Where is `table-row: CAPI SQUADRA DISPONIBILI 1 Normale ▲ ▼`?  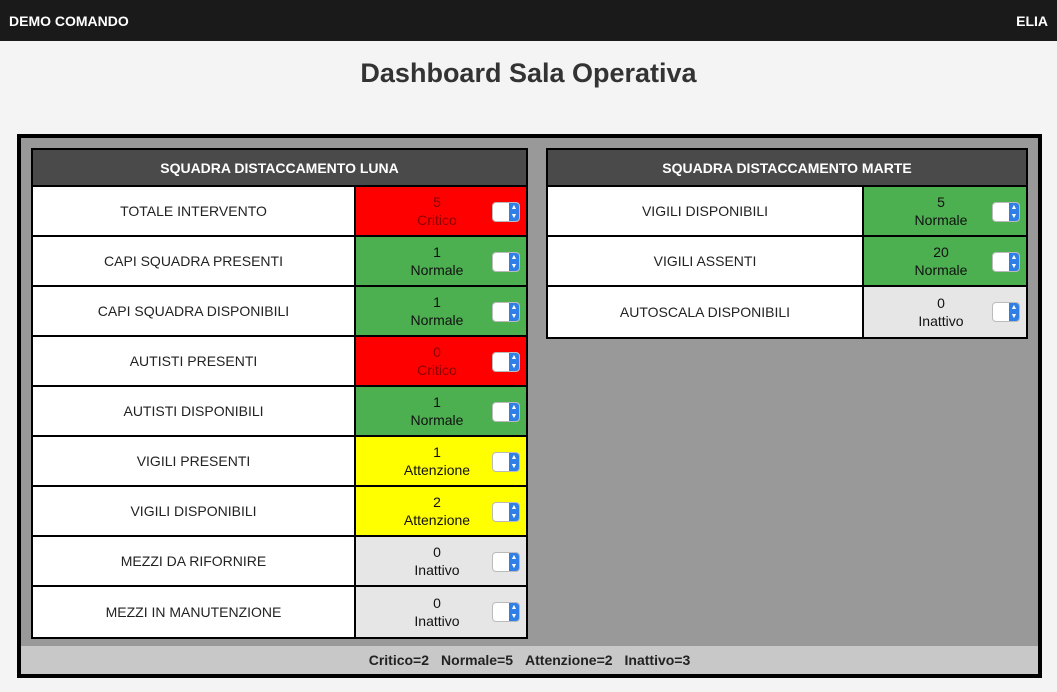
table-row: CAPI SQUADRA DISPONIBILI 1 Normale ▲ ▼ is located at coordinates (279, 312).